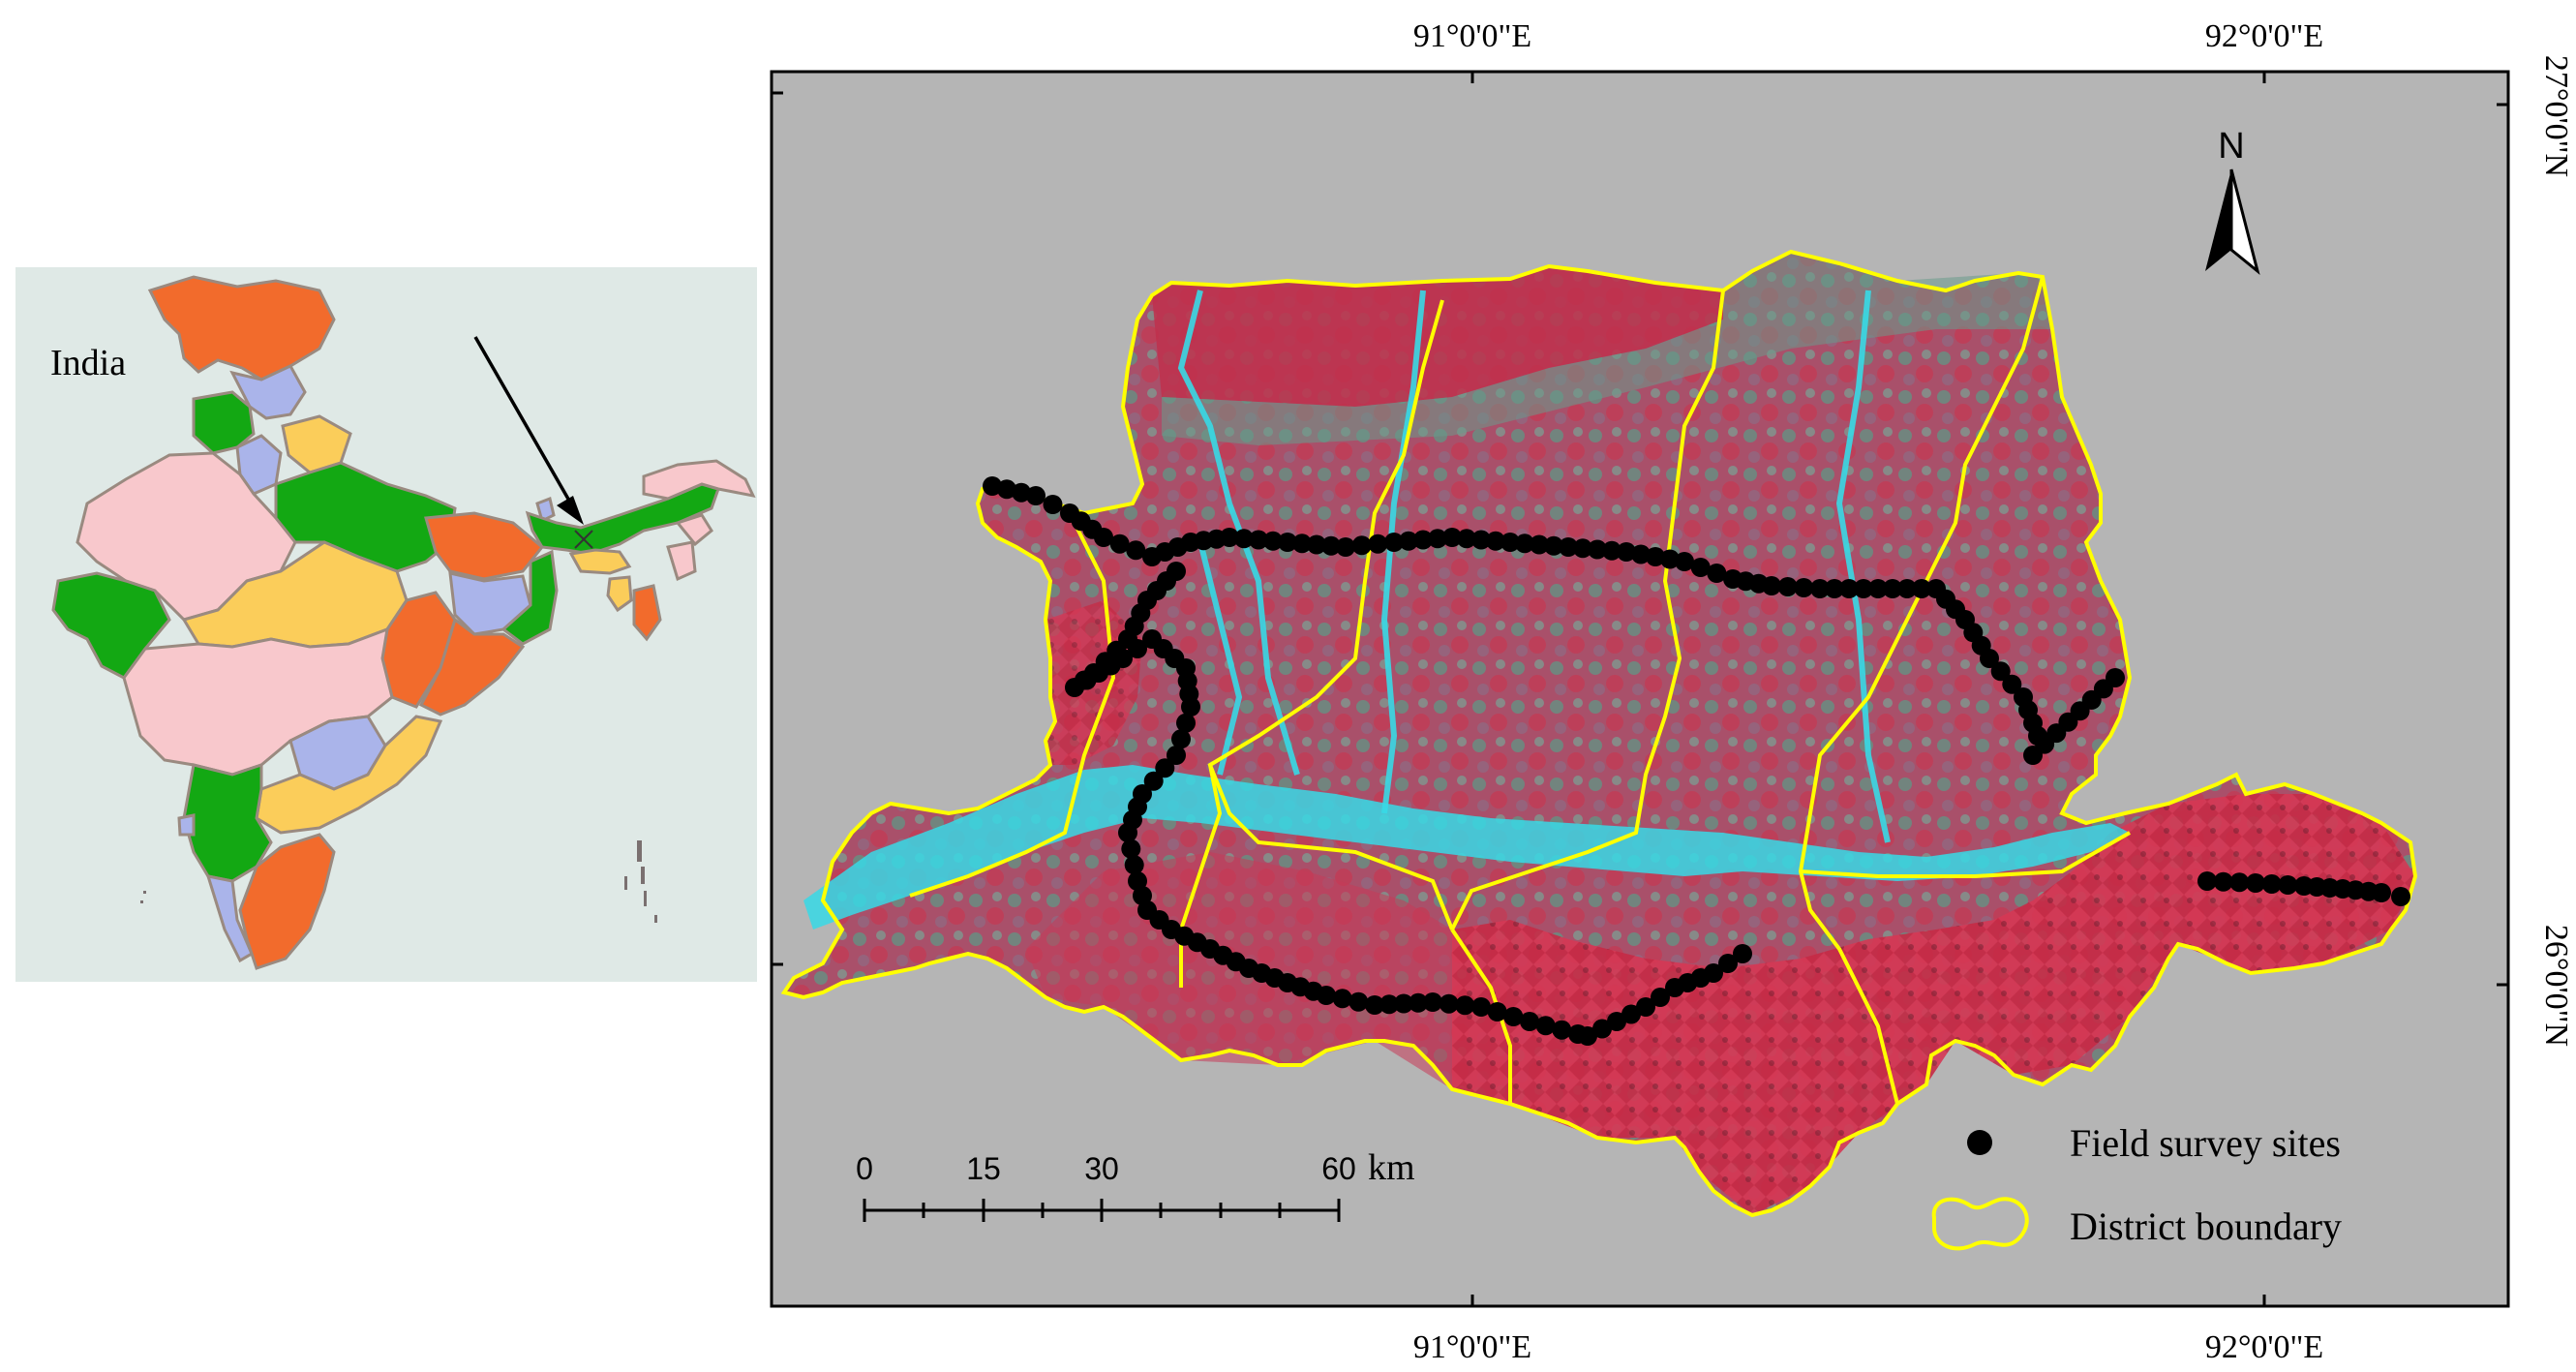  I want to click on northern-teal-band, so click(1607, 348).